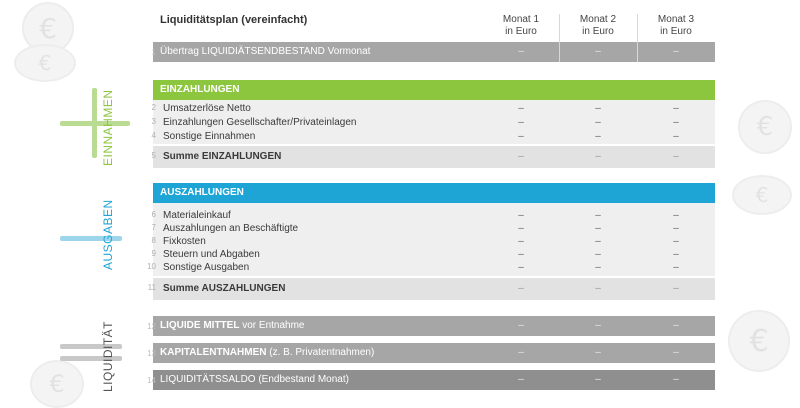 This screenshot has width=800, height=408. Describe the element at coordinates (202, 192) in the screenshot. I see `section-title: AUSZAHLUNGEN` at that location.